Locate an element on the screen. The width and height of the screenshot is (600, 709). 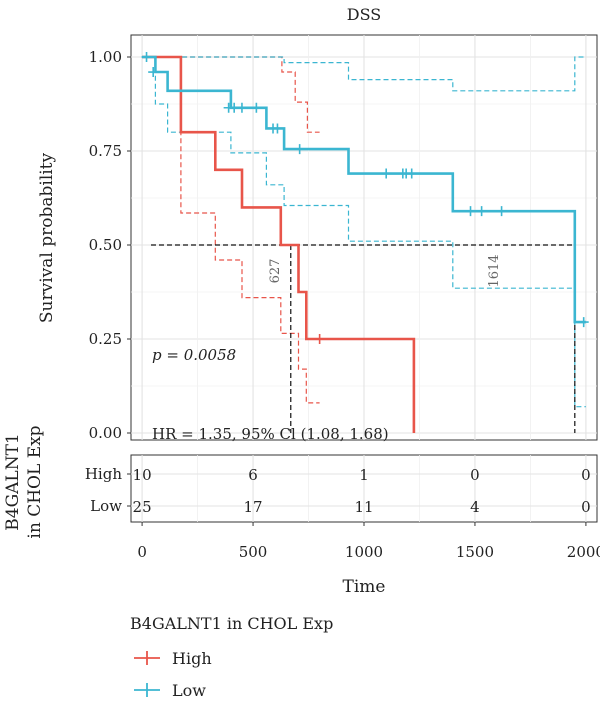
risk-table-ylabel-line1: B4GALNT1 is located at coordinates (13, 481).